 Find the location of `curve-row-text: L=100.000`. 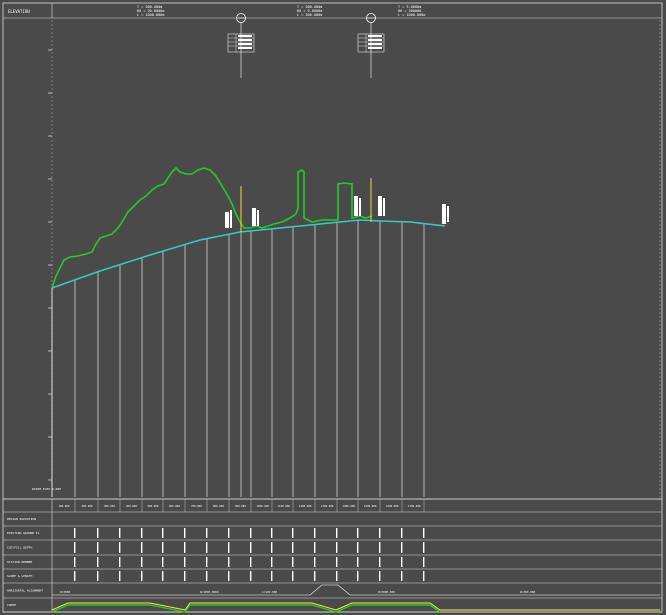

curve-row-text: L=100.000 is located at coordinates (269, 592).